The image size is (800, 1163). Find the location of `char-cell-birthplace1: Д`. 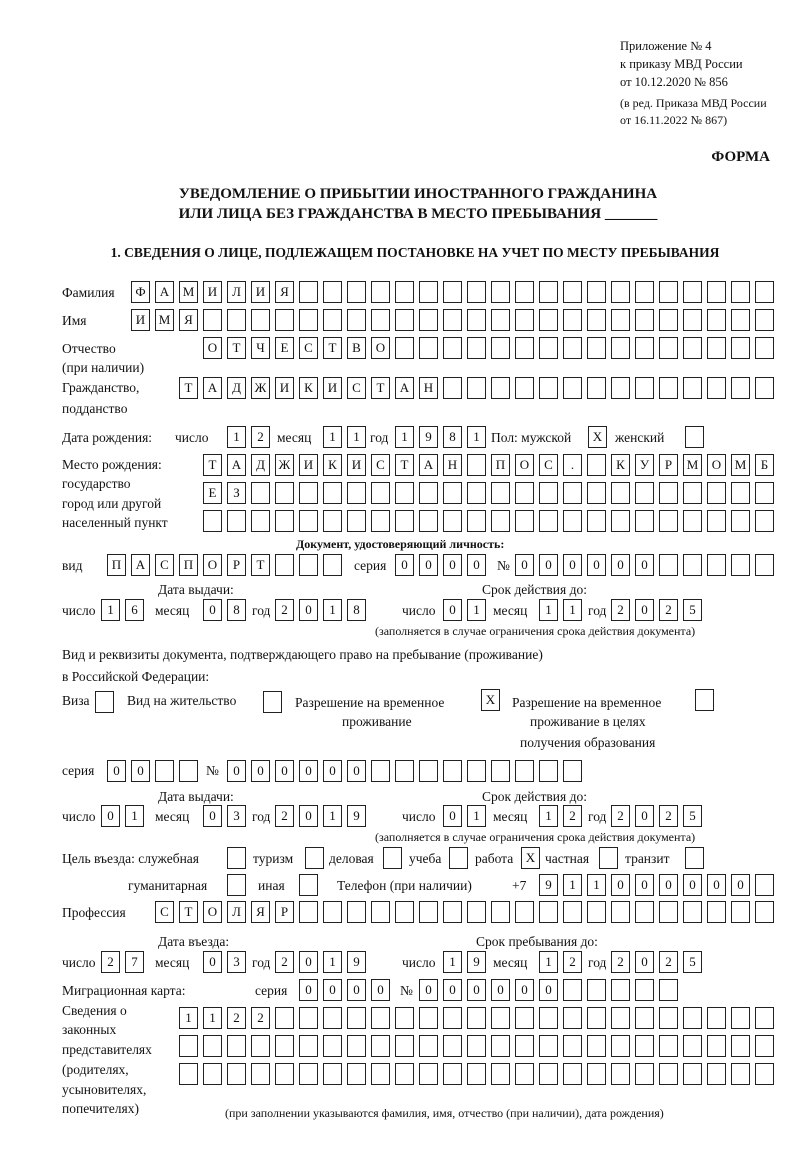

char-cell-birthplace1: Д is located at coordinates (260, 465).